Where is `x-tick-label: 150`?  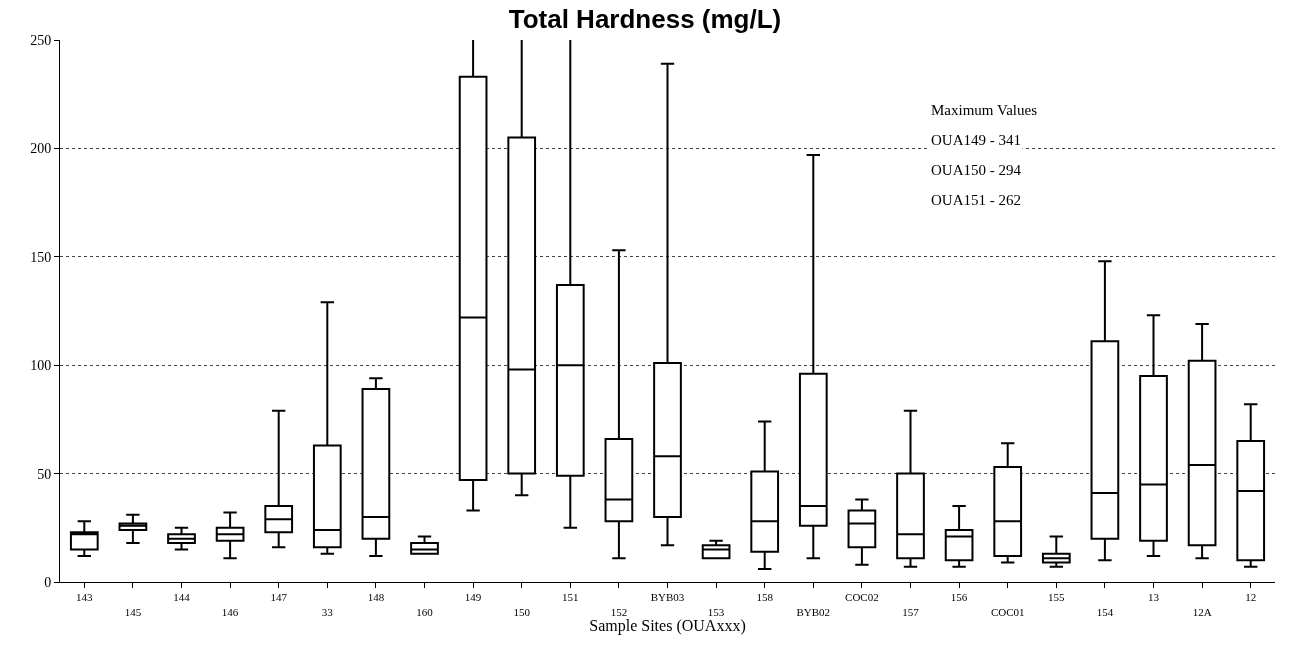 x-tick-label: 150 is located at coordinates (522, 611).